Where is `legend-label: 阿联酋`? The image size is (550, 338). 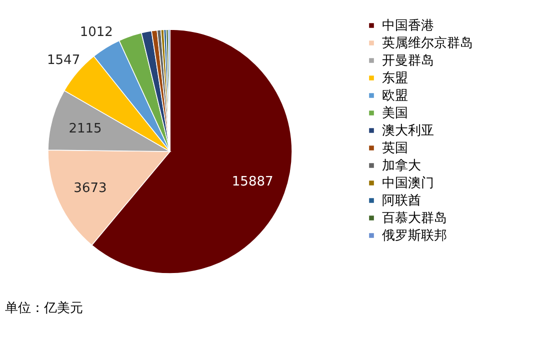 legend-label: 阿联酋 is located at coordinates (401, 201).